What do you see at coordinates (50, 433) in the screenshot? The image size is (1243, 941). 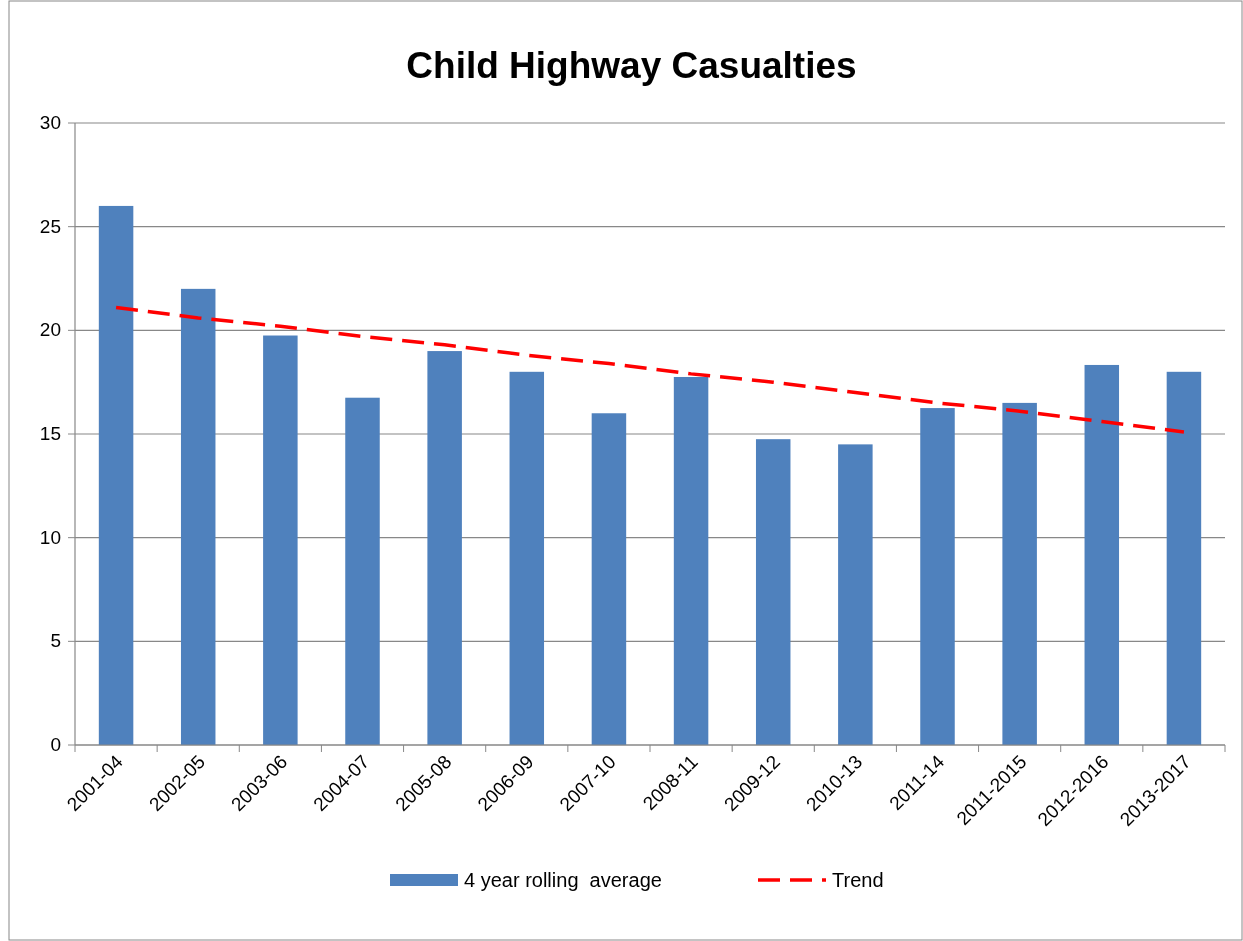 I see `y-tick-label: 15` at bounding box center [50, 433].